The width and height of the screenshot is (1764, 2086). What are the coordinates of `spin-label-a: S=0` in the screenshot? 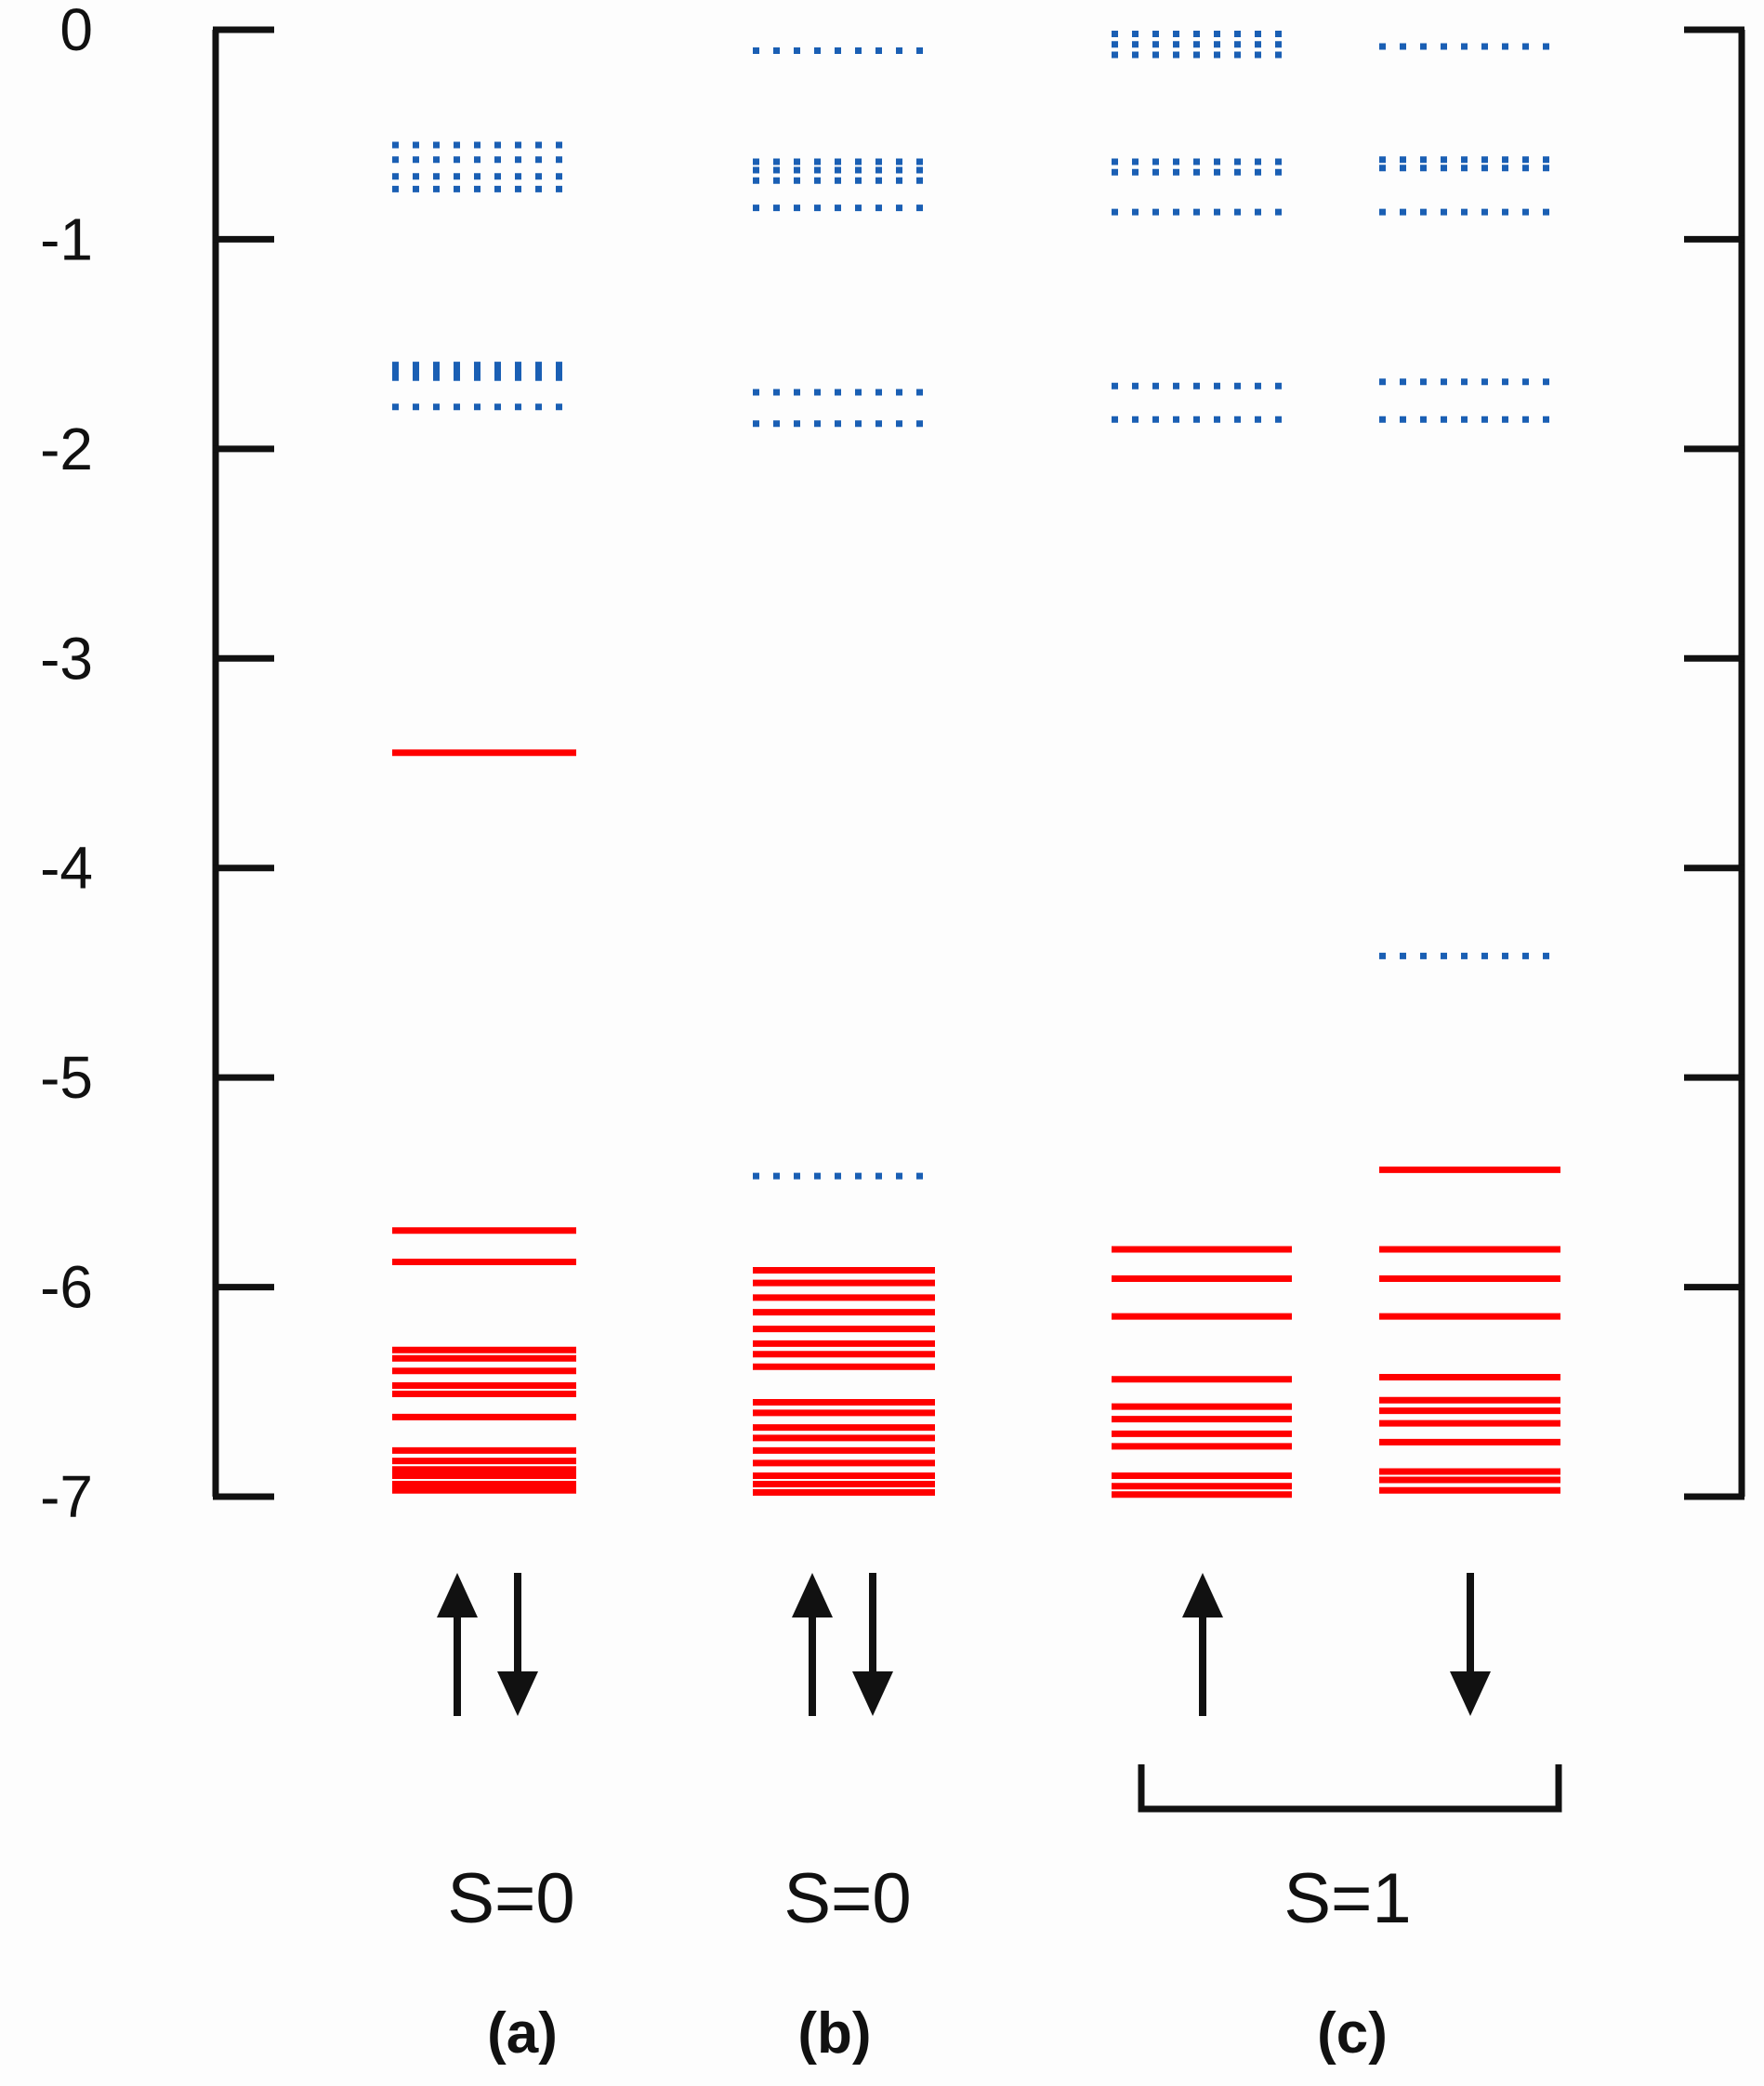 It's located at (510, 1898).